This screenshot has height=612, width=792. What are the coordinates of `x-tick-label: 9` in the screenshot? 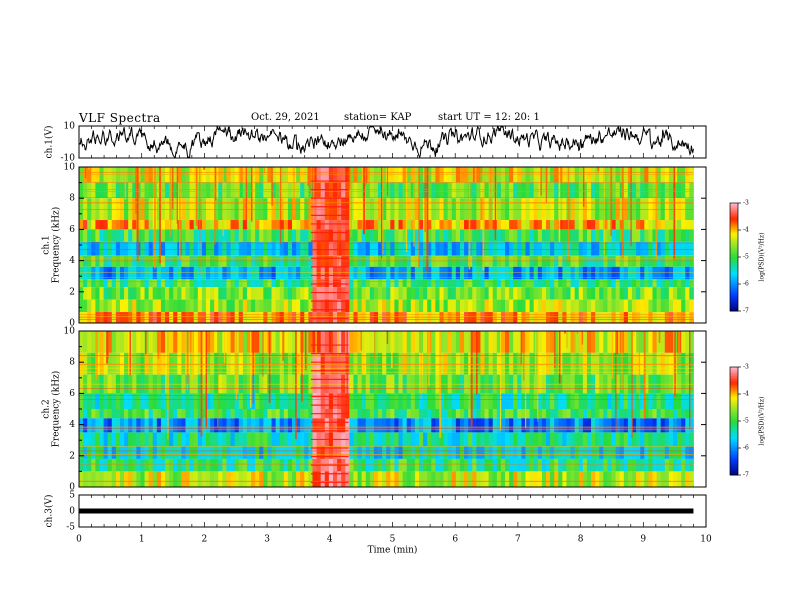 It's located at (643, 540).